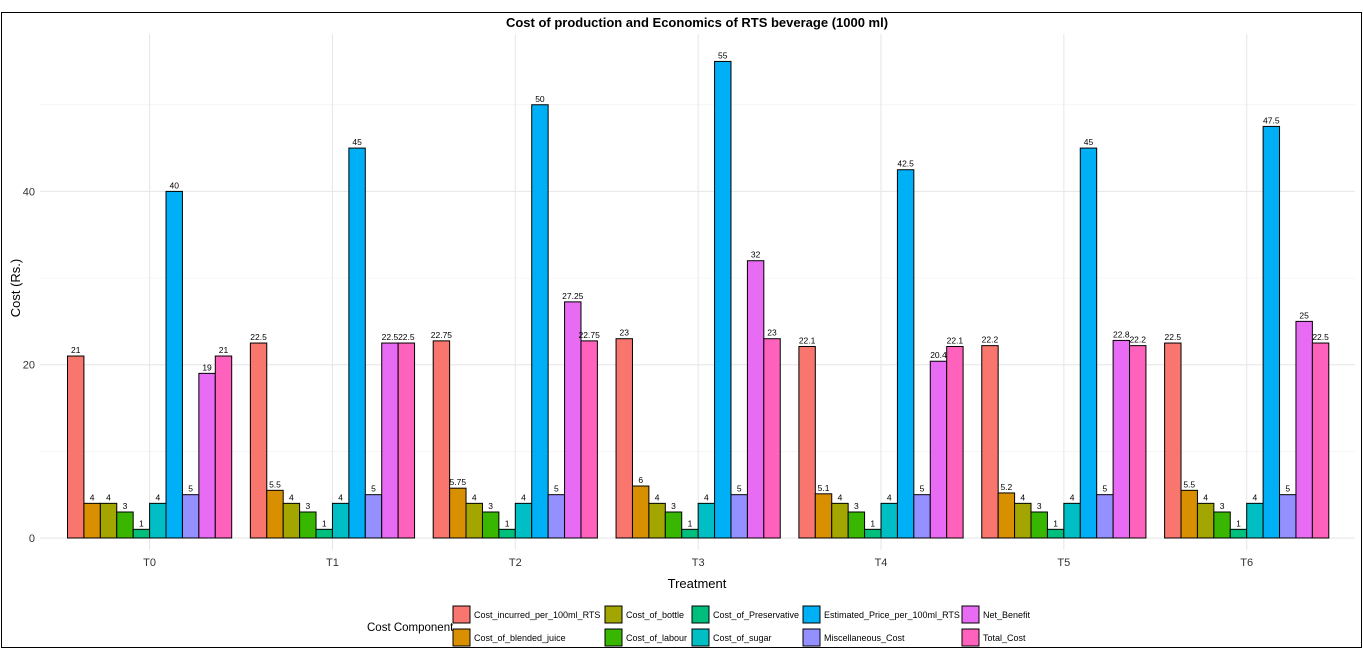  What do you see at coordinates (772, 333) in the screenshot?
I see `data-label: 23` at bounding box center [772, 333].